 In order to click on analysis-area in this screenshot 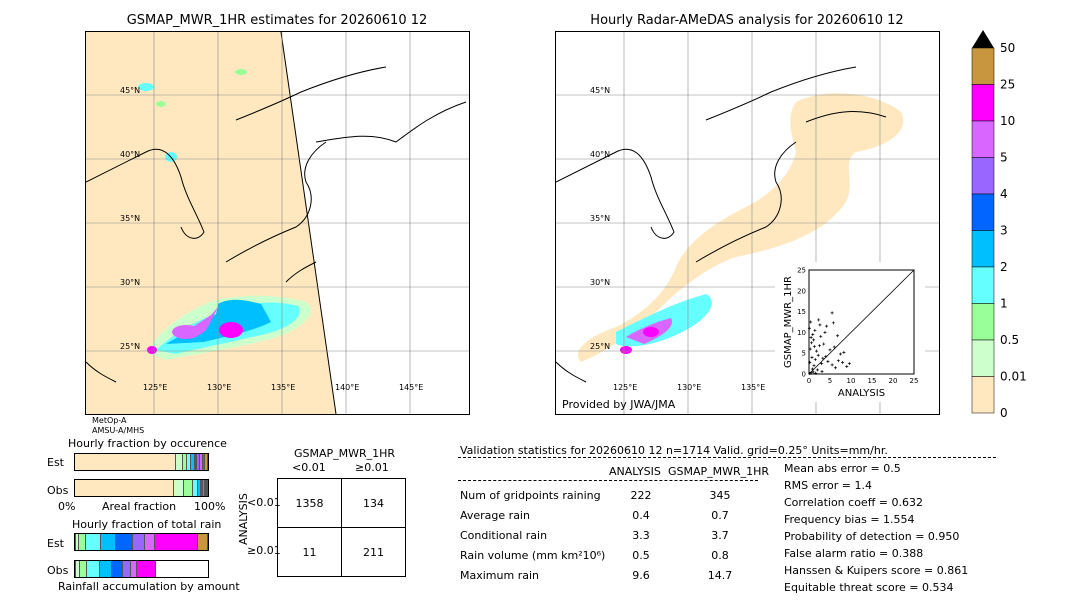, I will do `click(740, 228)`.